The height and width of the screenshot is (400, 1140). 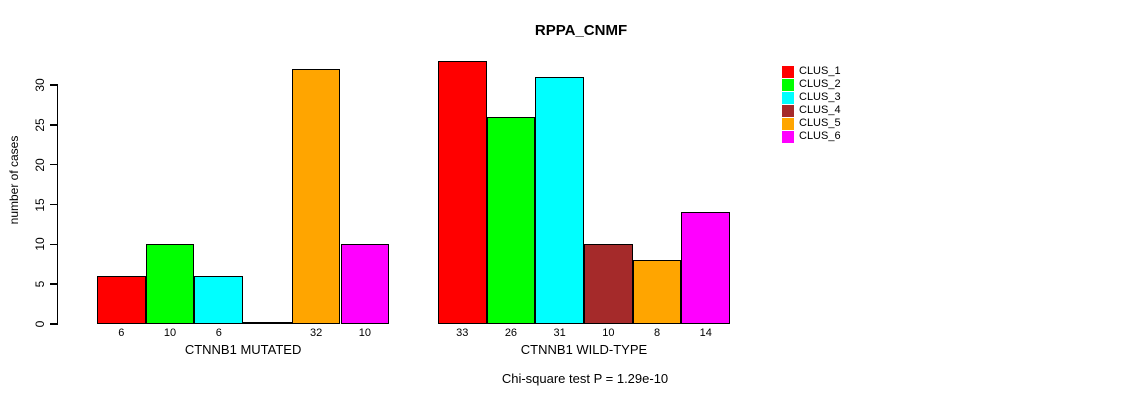 I want to click on bar-value-label: 31, so click(x=559, y=332).